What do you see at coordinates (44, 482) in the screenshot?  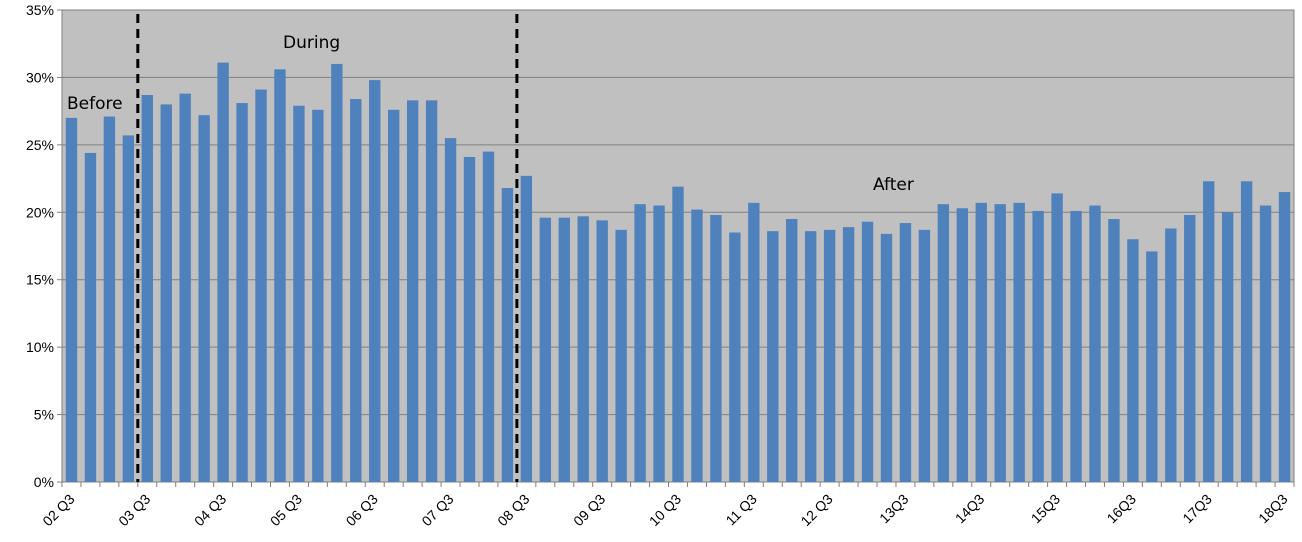 I see `y-tick-label: 0%` at bounding box center [44, 482].